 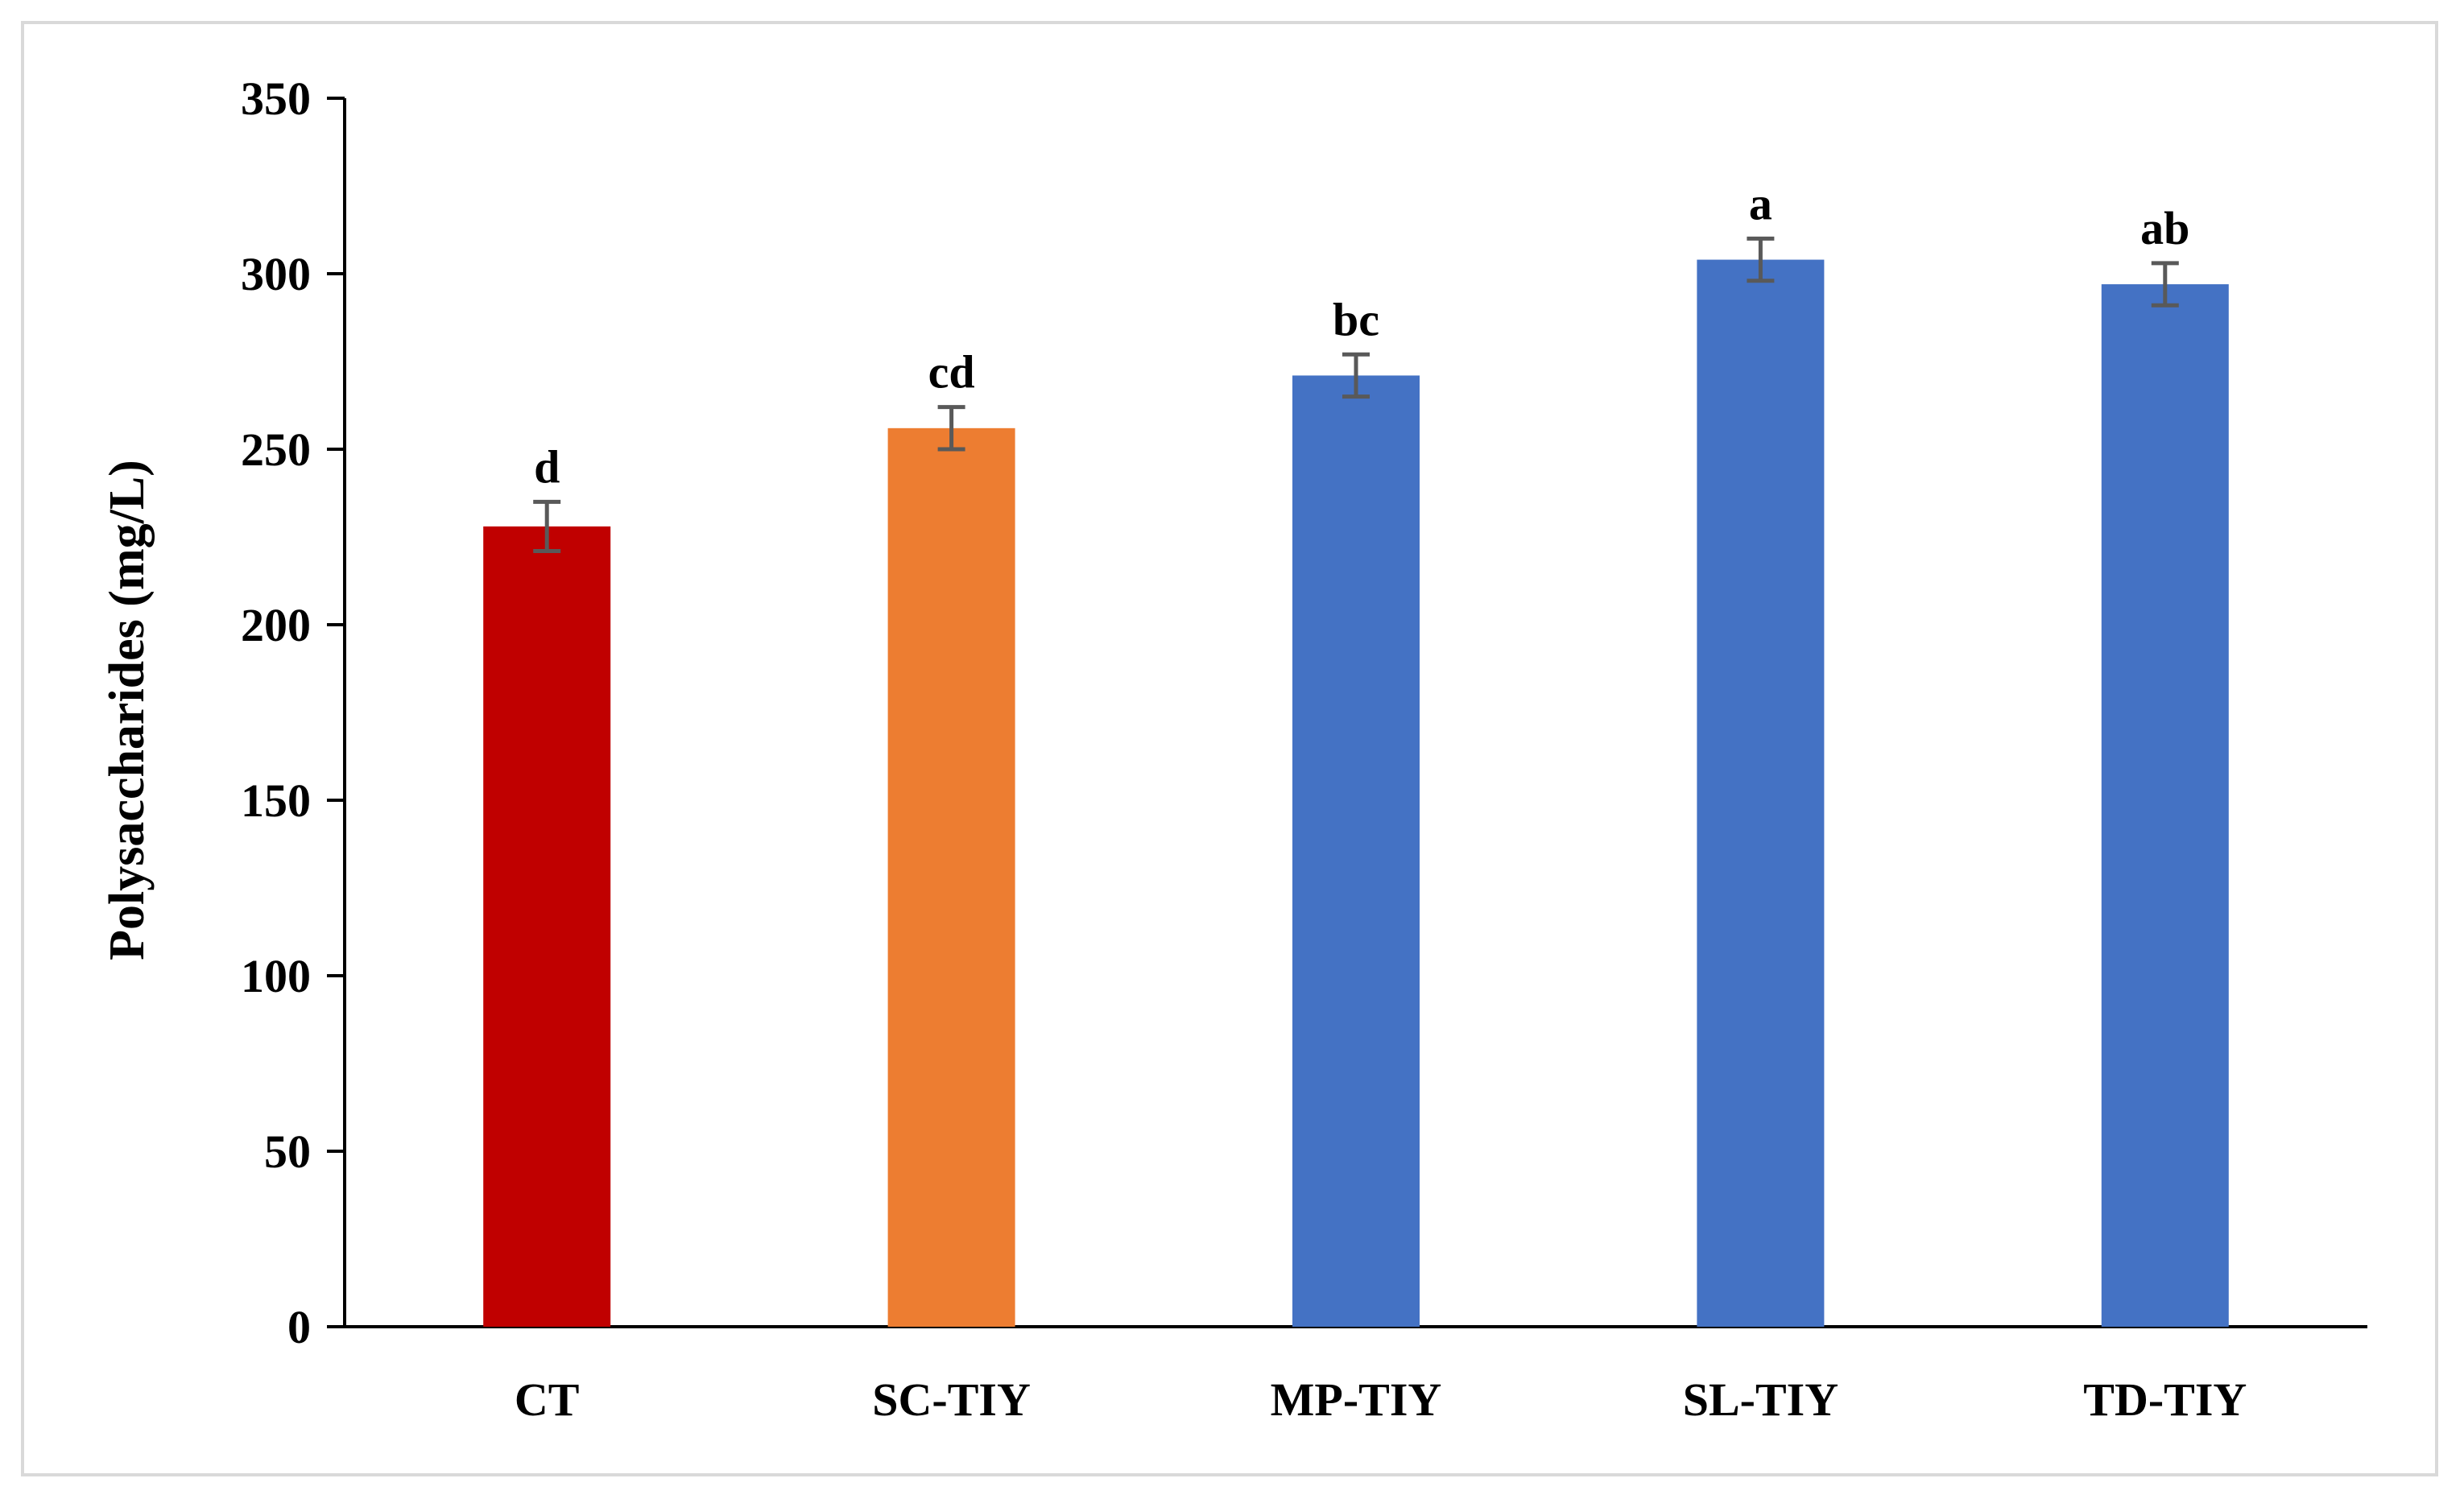 I want to click on significance-labels: d cd bc a ab, so click(x=1361, y=335).